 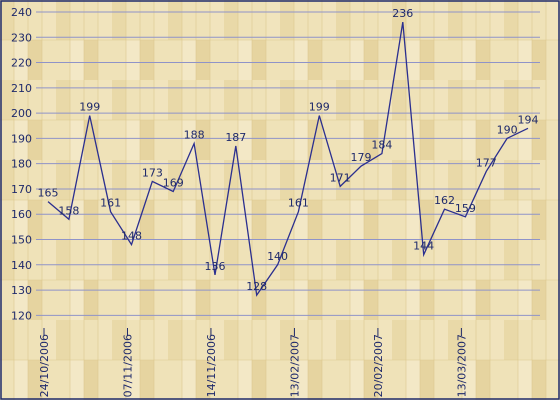 What do you see at coordinates (21, 265) in the screenshot?
I see `y-tick-label: 140` at bounding box center [21, 265].